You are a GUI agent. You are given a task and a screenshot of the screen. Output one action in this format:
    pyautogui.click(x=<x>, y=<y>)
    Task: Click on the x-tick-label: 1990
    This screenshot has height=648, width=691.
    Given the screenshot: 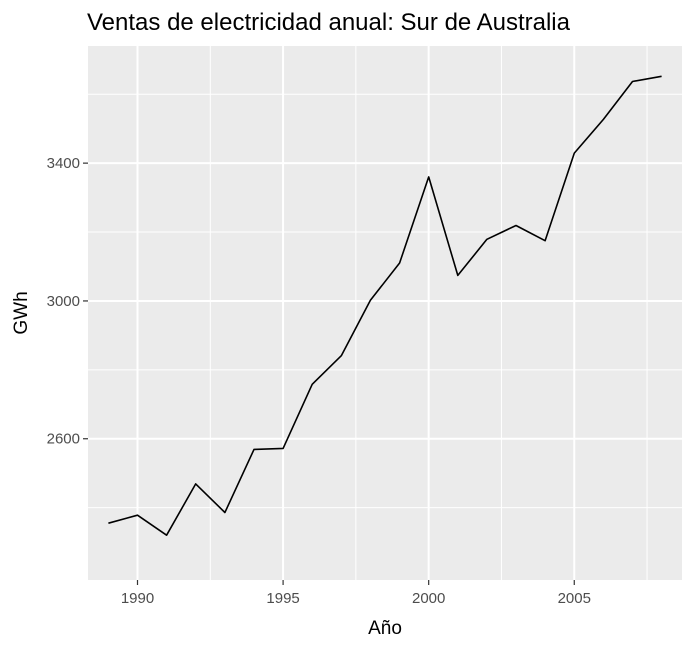 What is the action you would take?
    pyautogui.click(x=137, y=598)
    